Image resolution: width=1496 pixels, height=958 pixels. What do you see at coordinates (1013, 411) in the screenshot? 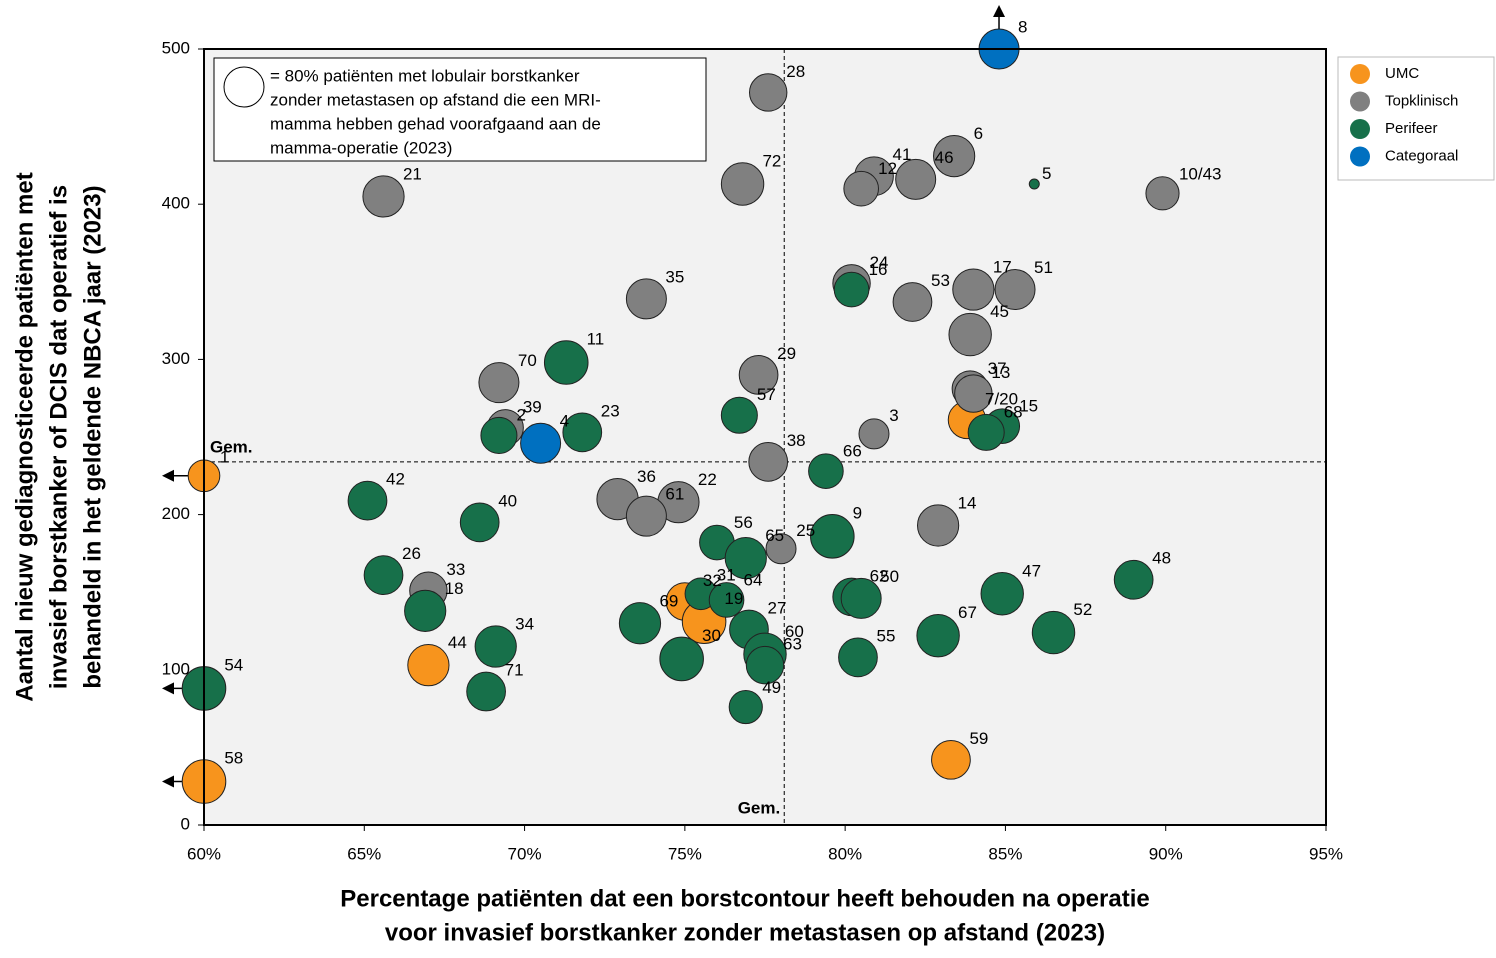
I see `point-label: 68` at bounding box center [1013, 411].